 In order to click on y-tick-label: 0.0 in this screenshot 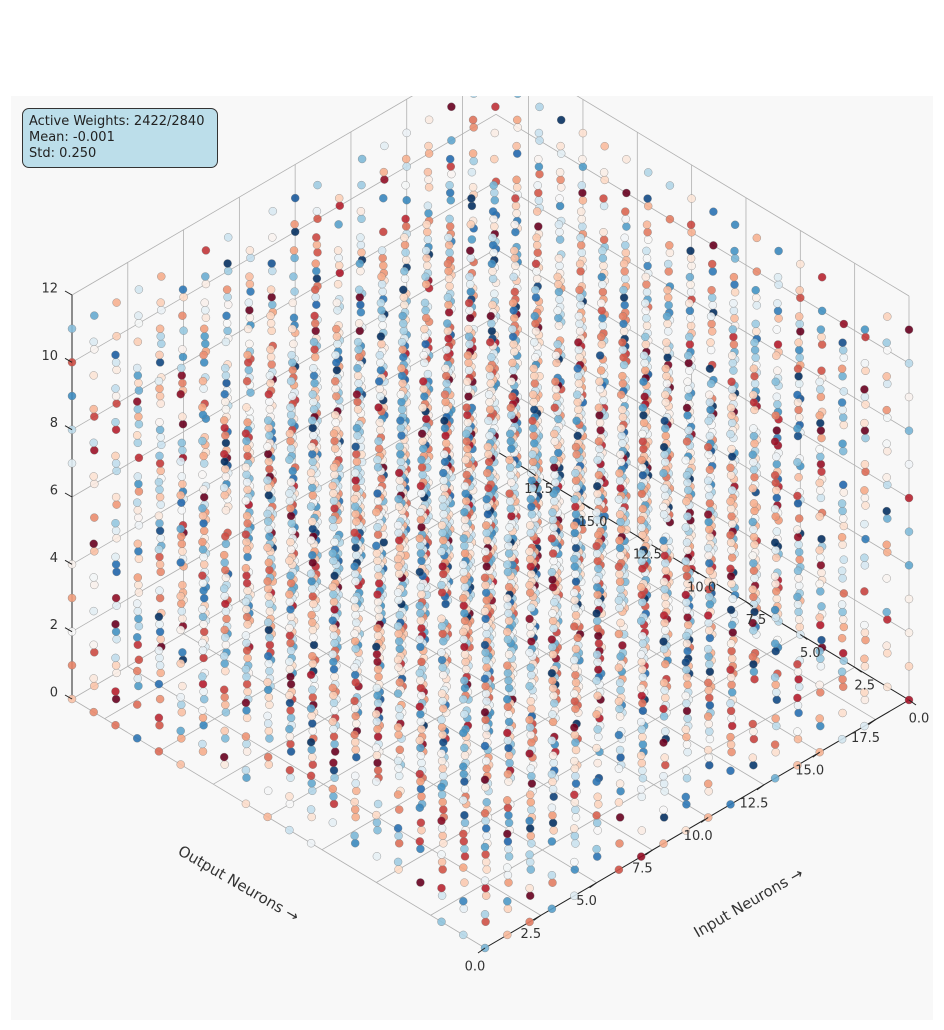, I will do `click(919, 719)`.